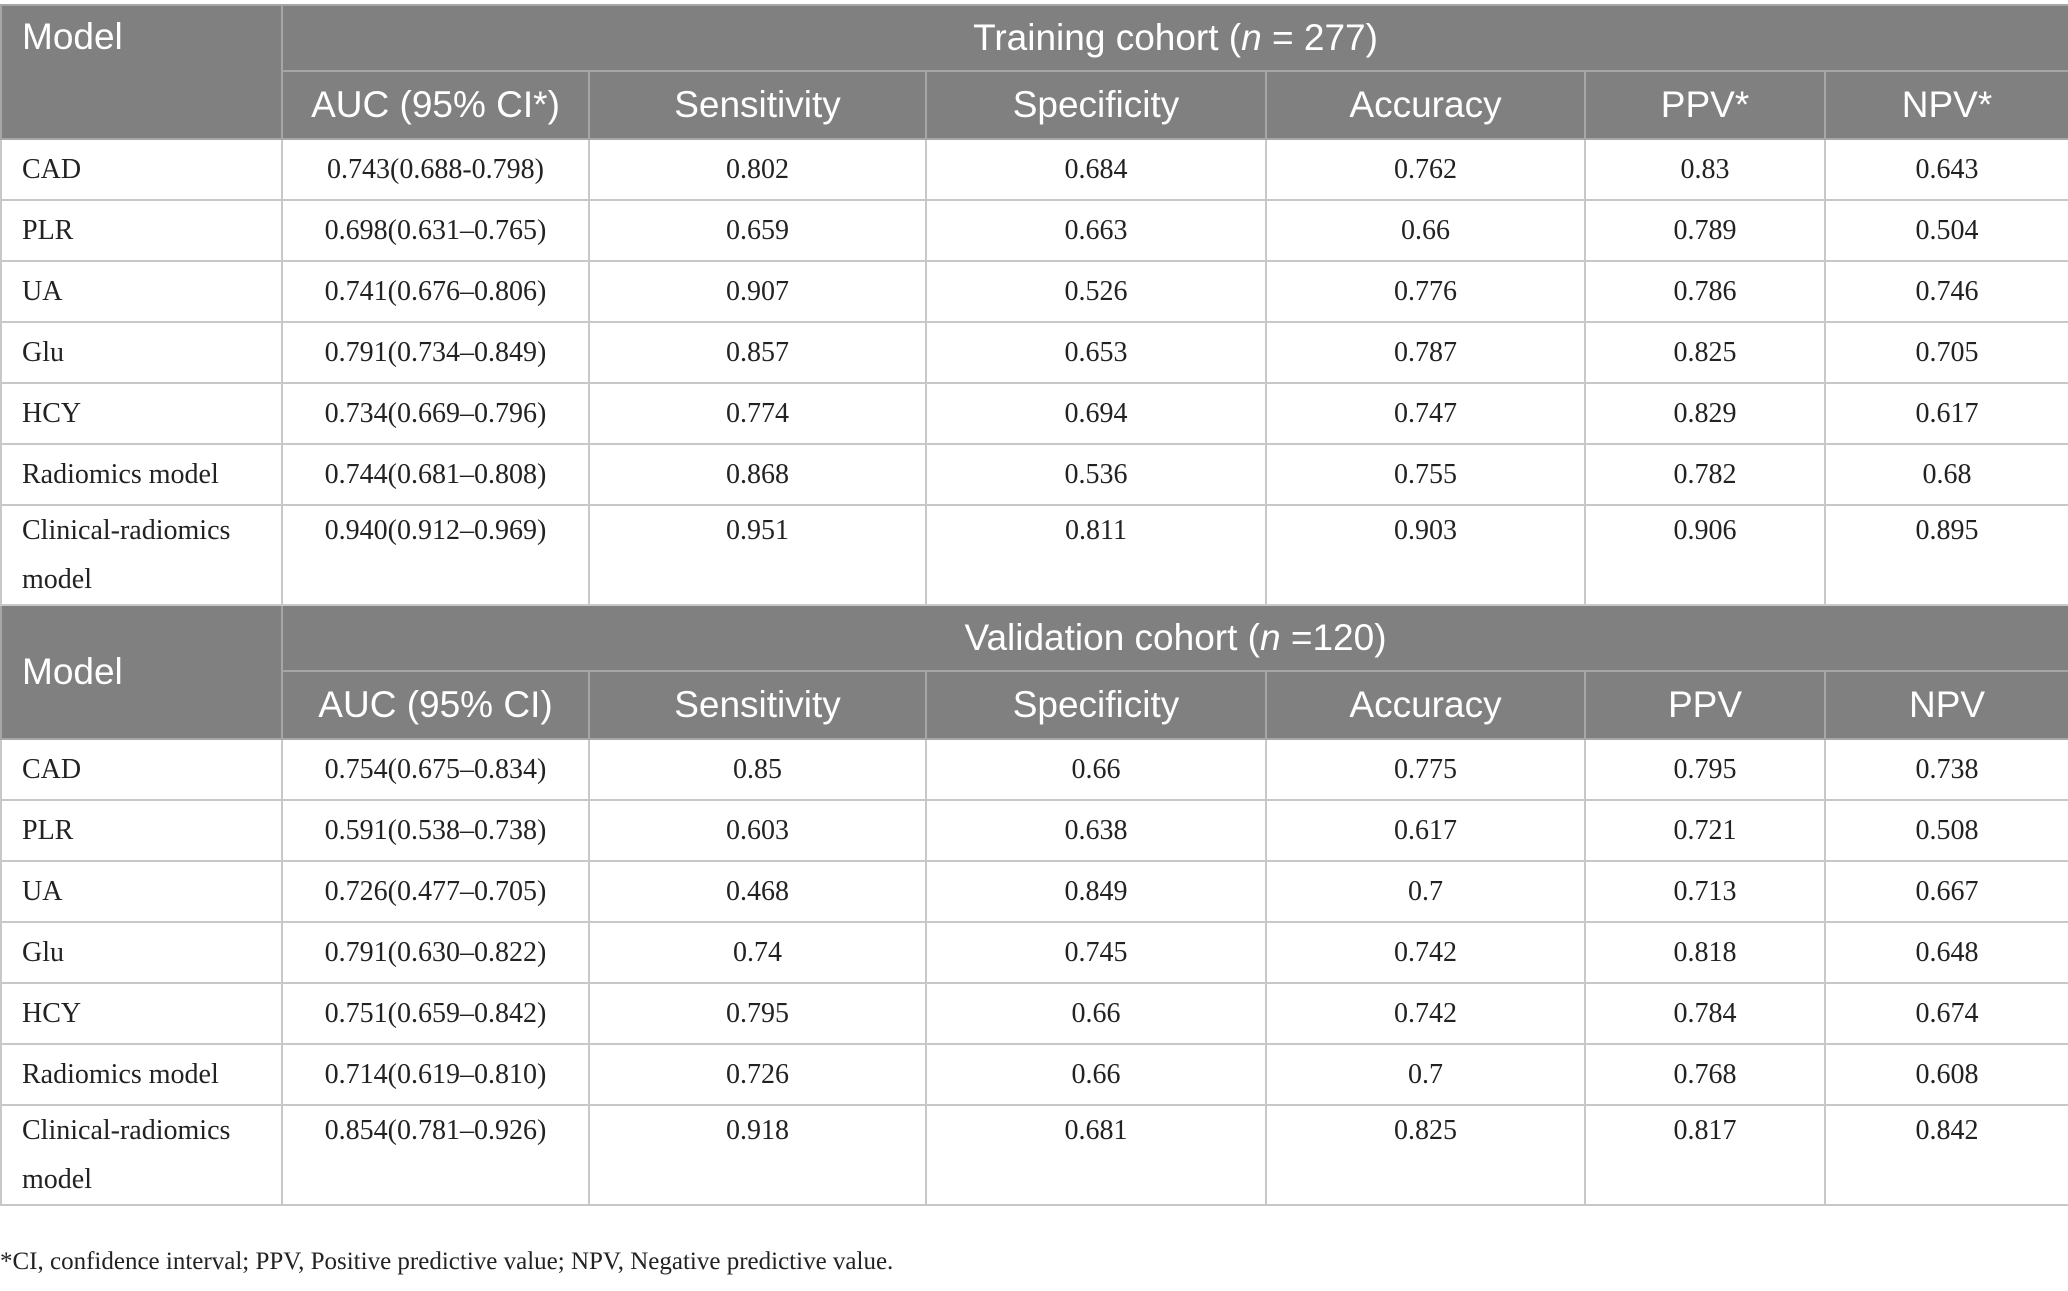 The image size is (2068, 1291). What do you see at coordinates (757, 891) in the screenshot?
I see `metric-value-cell: 0.468` at bounding box center [757, 891].